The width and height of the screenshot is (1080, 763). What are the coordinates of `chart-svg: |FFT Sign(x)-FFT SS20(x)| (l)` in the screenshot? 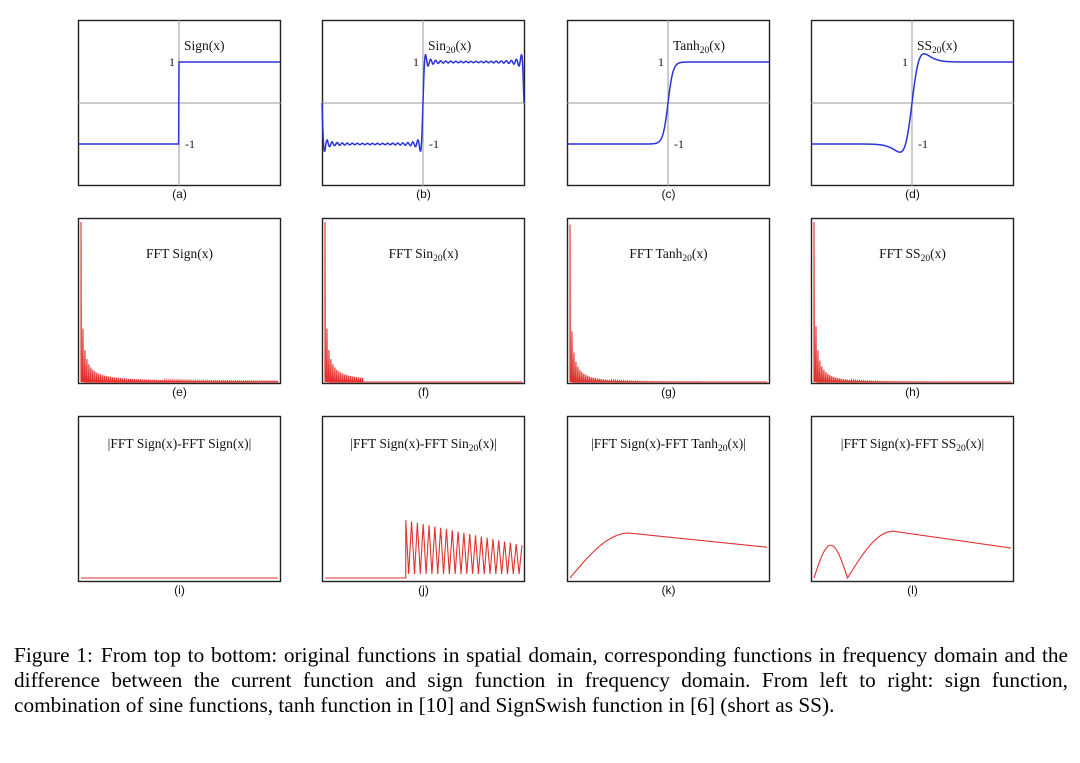 It's located at (912, 506).